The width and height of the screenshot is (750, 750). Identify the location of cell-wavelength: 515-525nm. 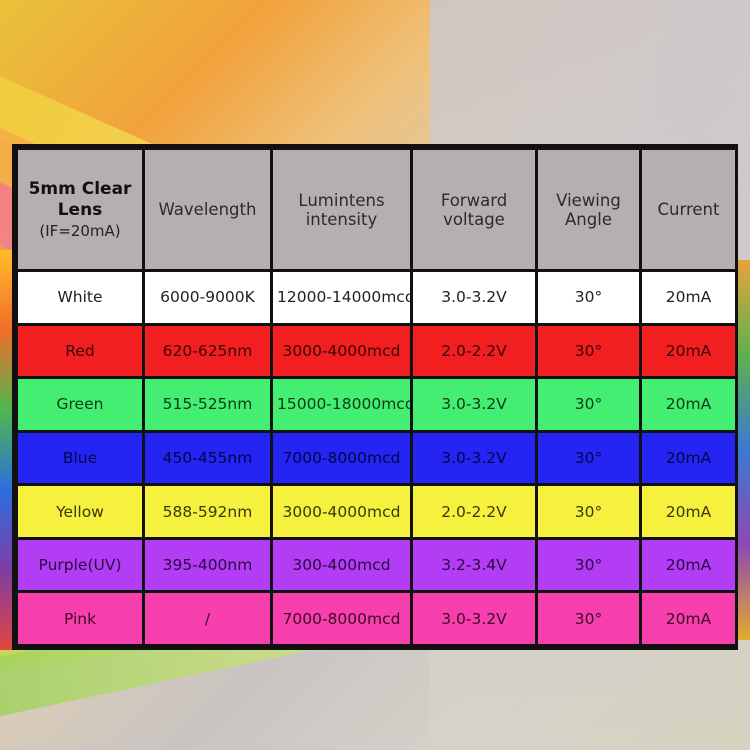
(207, 404).